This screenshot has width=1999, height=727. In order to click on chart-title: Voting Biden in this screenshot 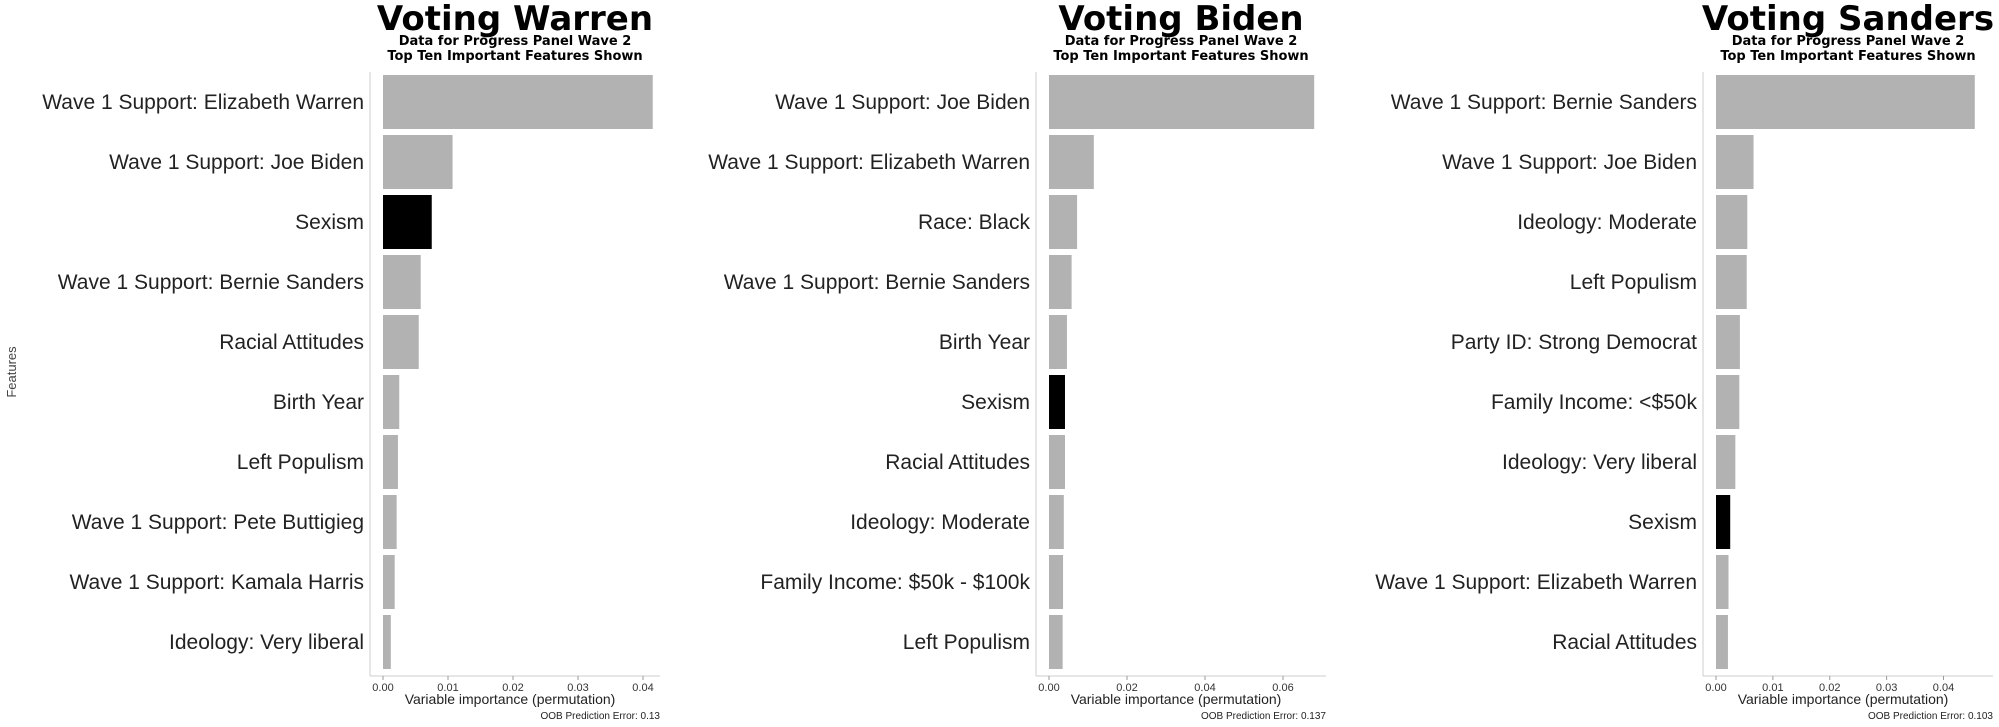, I will do `click(1180, 19)`.